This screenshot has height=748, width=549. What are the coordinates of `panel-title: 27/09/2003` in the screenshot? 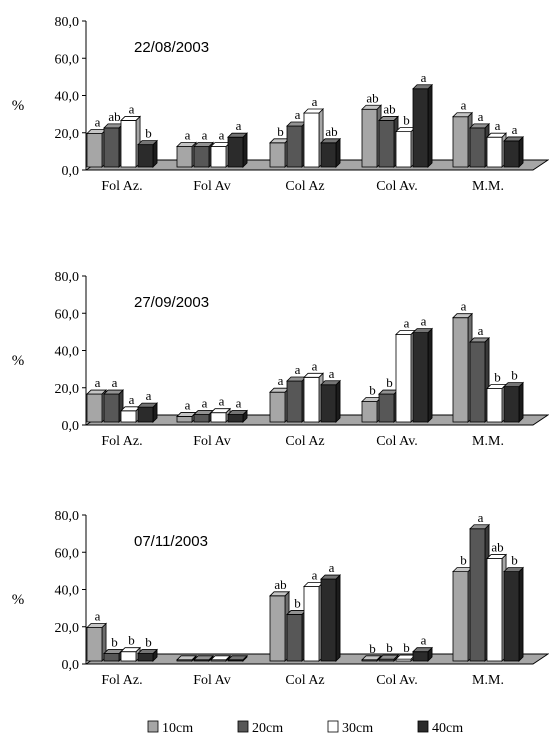 It's located at (171, 302).